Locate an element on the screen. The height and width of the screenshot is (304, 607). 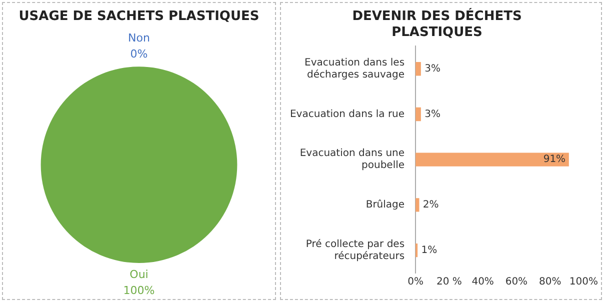
y-tick-label: Evacuation dans la rue is located at coordinates (347, 114).